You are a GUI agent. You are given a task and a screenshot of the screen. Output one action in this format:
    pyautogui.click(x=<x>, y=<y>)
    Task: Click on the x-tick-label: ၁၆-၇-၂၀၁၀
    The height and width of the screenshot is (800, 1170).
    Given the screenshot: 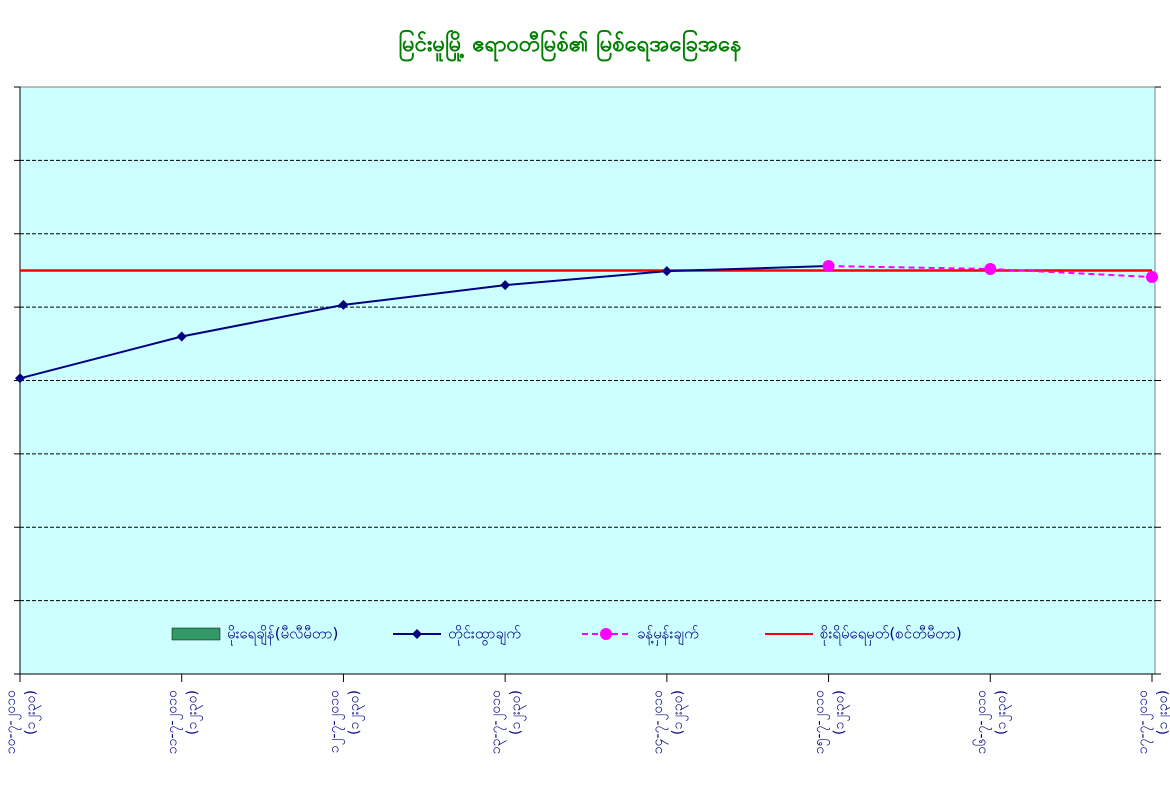 What is the action you would take?
    pyautogui.click(x=982, y=722)
    